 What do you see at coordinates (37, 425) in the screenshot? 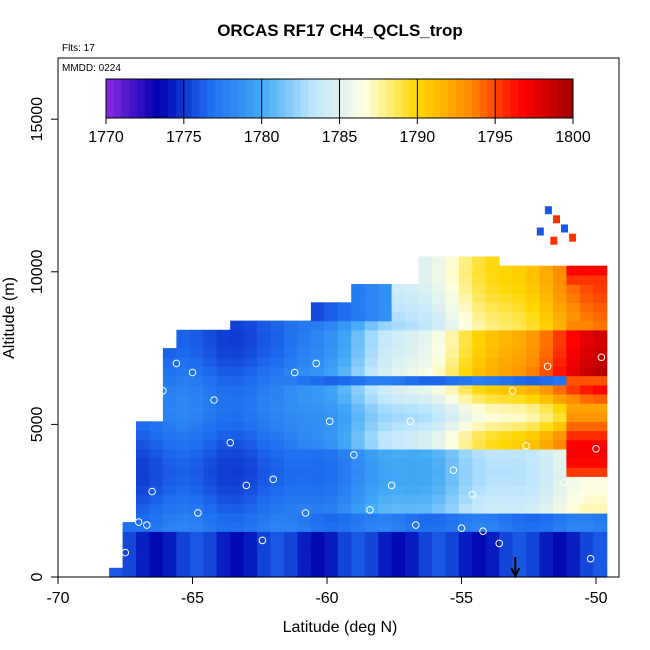
I see `y-tick-label: 5000` at bounding box center [37, 425].